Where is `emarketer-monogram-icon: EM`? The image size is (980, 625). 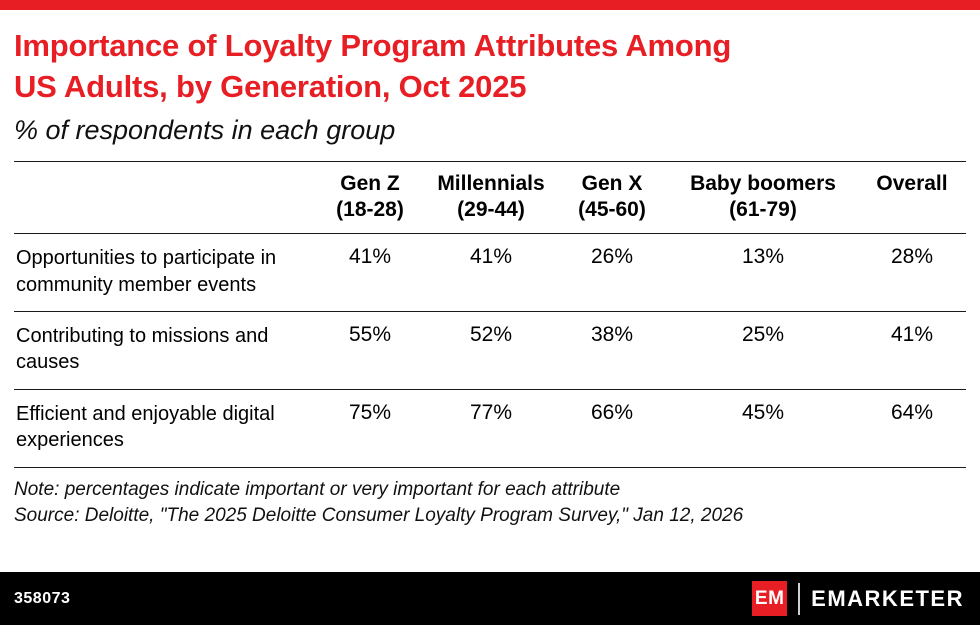 emarketer-monogram-icon: EM is located at coordinates (770, 598).